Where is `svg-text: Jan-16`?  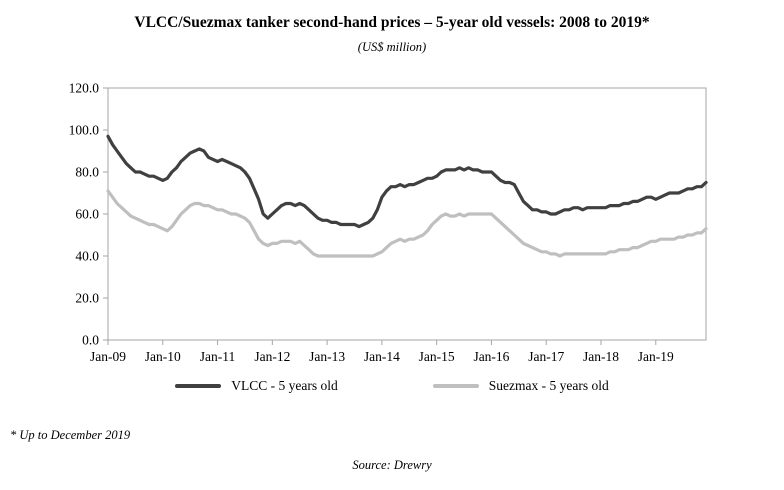
svg-text: Jan-16 is located at coordinates (491, 356).